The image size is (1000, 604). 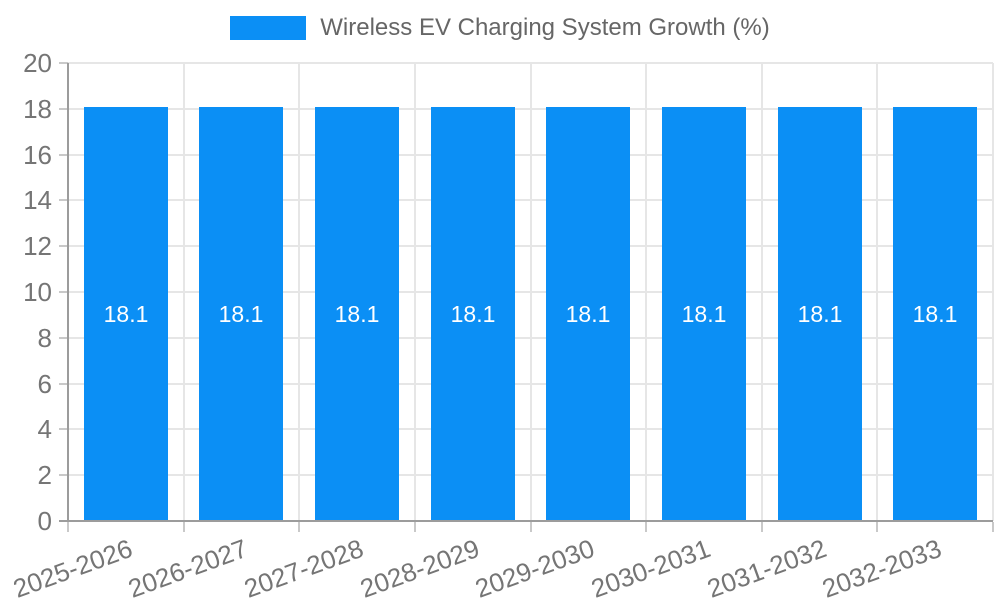 I want to click on x-axis-category-label: 2027-2028, so click(x=303, y=568).